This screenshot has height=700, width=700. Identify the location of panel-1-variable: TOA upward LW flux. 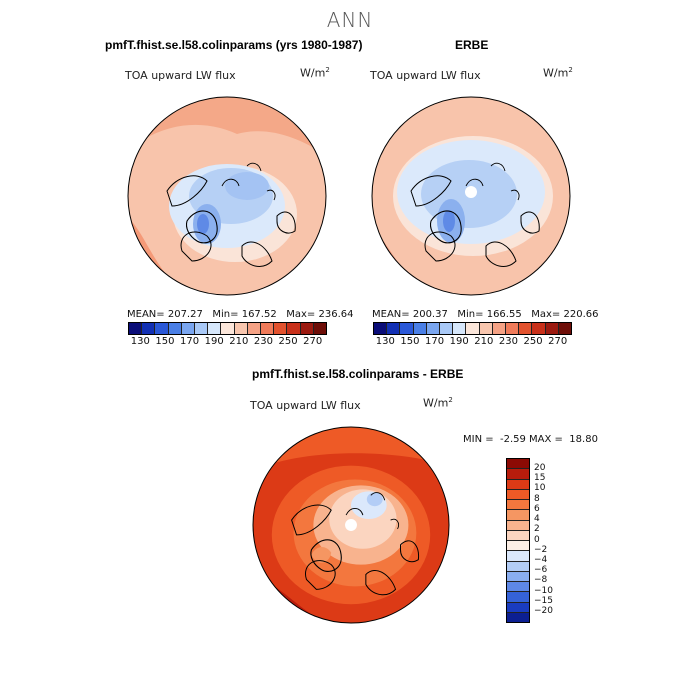
(180, 75).